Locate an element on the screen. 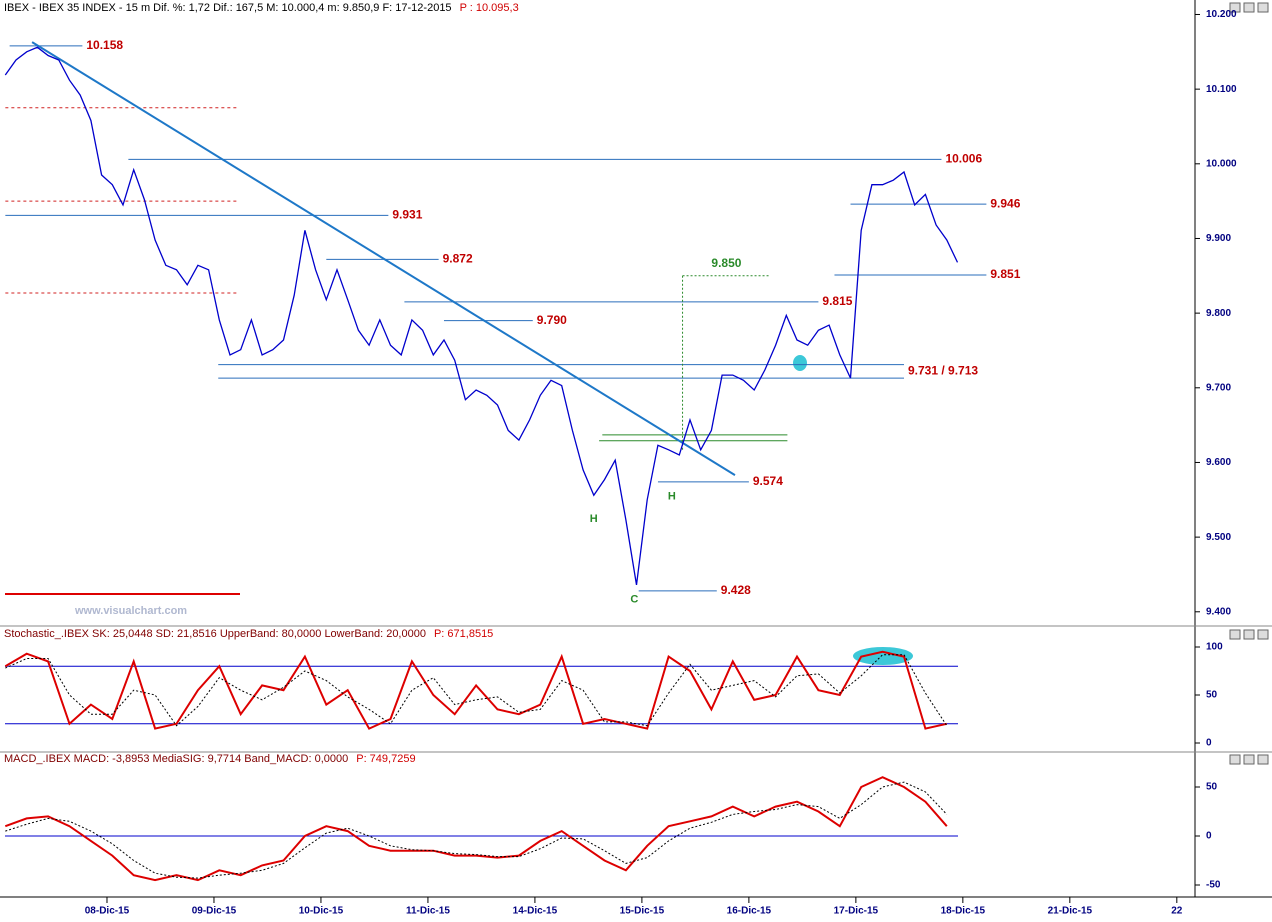 This screenshot has width=1272, height=922. x-tick-label: 21-Dic-15 is located at coordinates (1070, 911).